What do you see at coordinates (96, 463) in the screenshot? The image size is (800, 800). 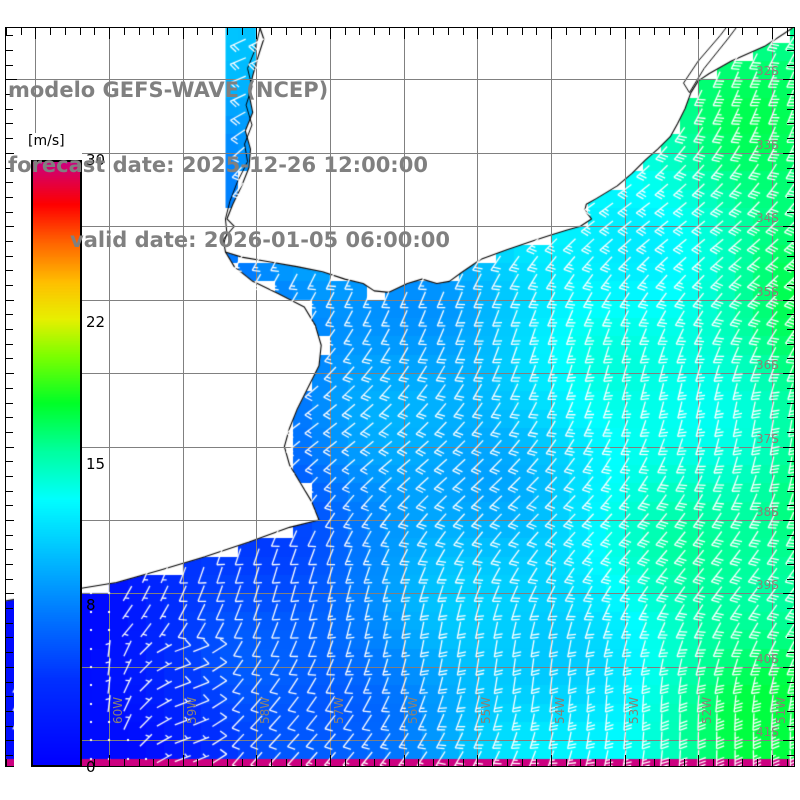 I see `colorbar-tick-15: 15` at bounding box center [96, 463].